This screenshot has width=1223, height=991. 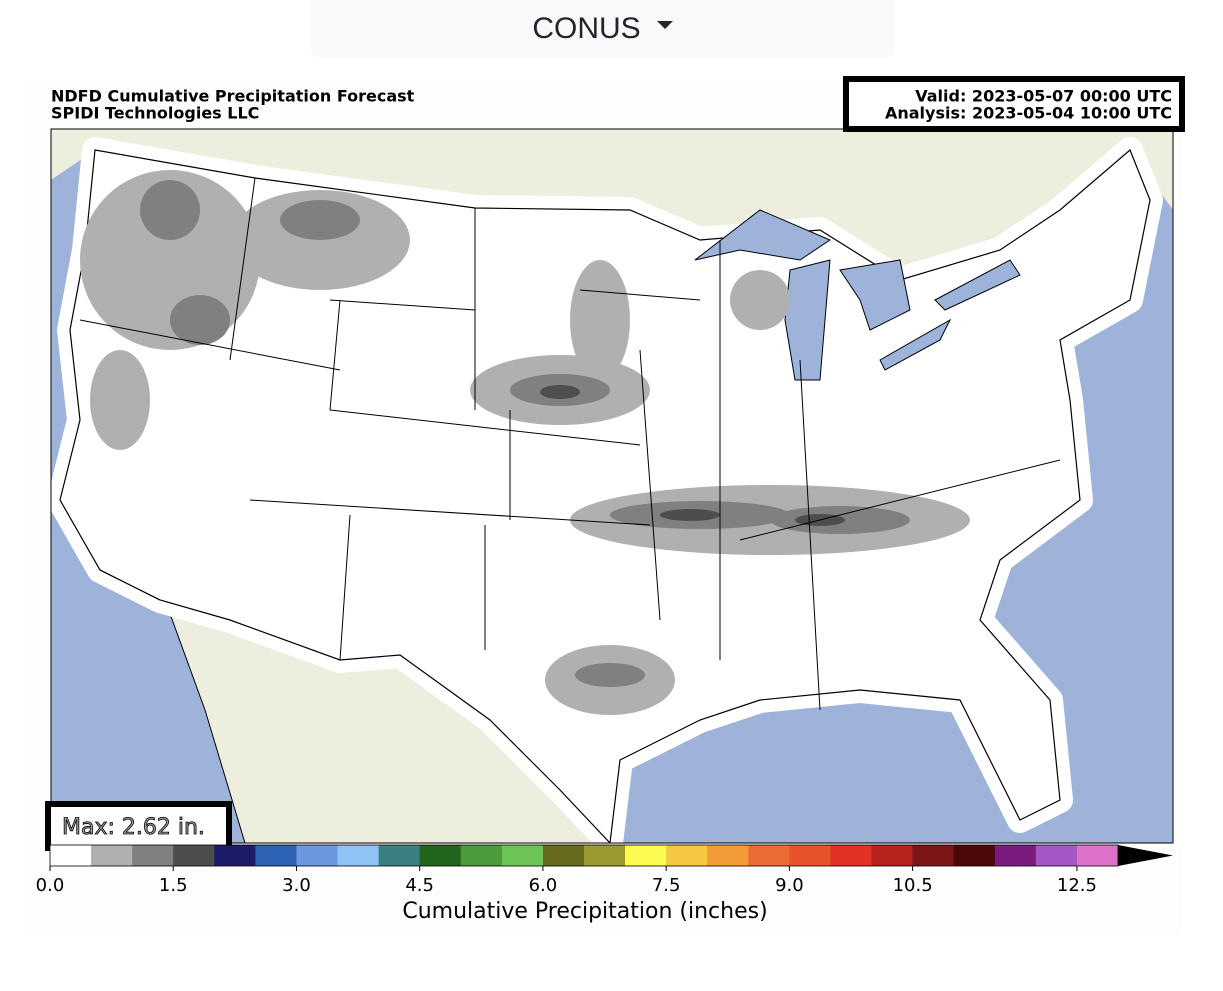 What do you see at coordinates (604, 870) in the screenshot?
I see `colorbar: 0.0 1.5 3.0 4.5 6.0 7.5 9.0 10.5 12.5` at bounding box center [604, 870].